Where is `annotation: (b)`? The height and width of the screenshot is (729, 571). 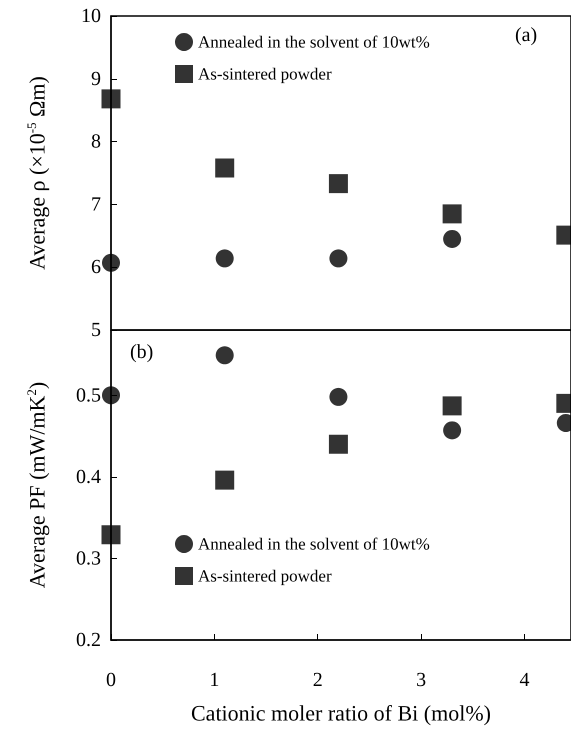
annotation: (b) is located at coordinates (142, 352).